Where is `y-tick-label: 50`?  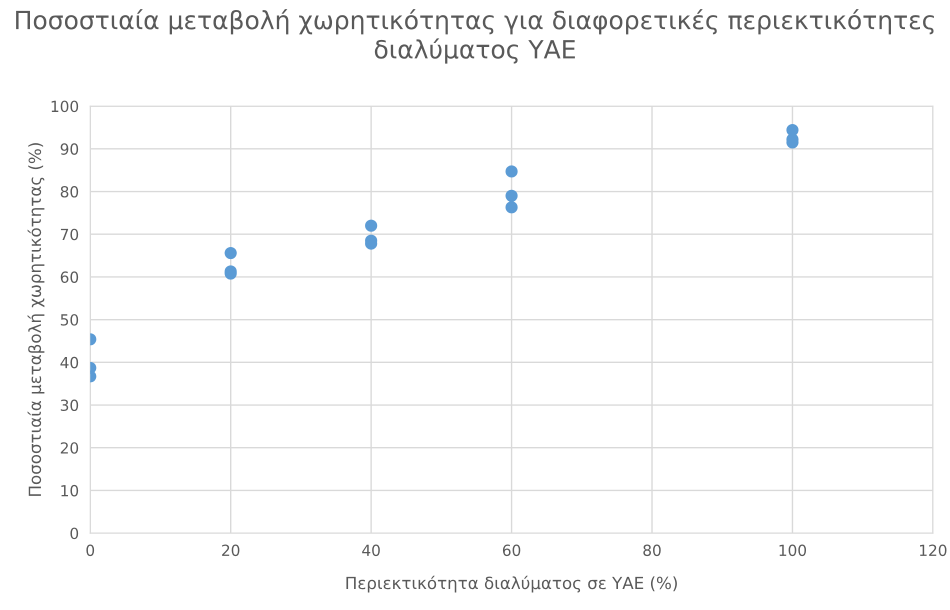
y-tick-label: 50 is located at coordinates (69, 320).